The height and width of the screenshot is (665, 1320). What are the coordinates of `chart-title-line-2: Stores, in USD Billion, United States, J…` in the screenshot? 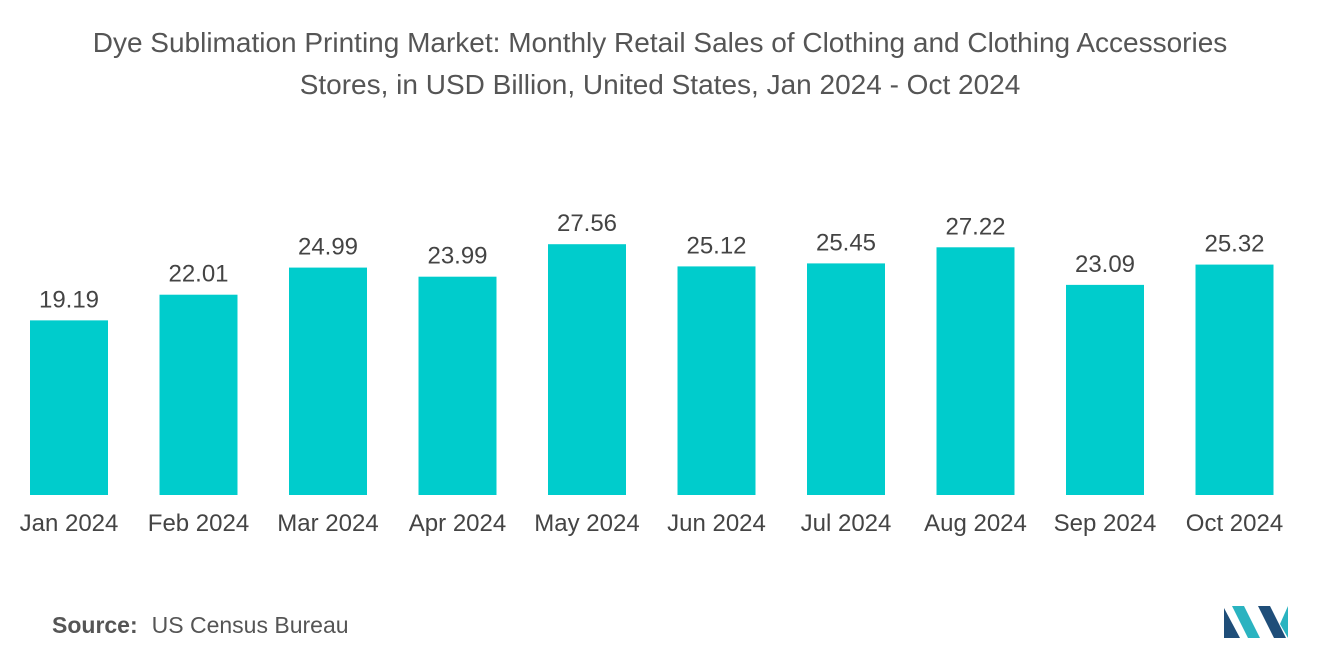 It's located at (660, 84).